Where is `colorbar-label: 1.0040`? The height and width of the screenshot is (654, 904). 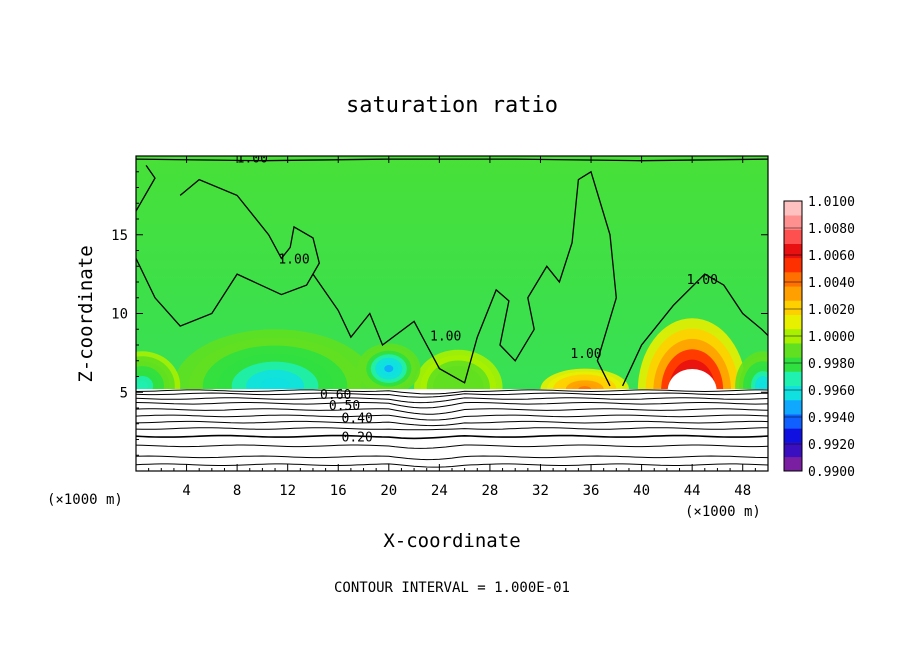
colorbar-label: 1.0040 is located at coordinates (831, 283).